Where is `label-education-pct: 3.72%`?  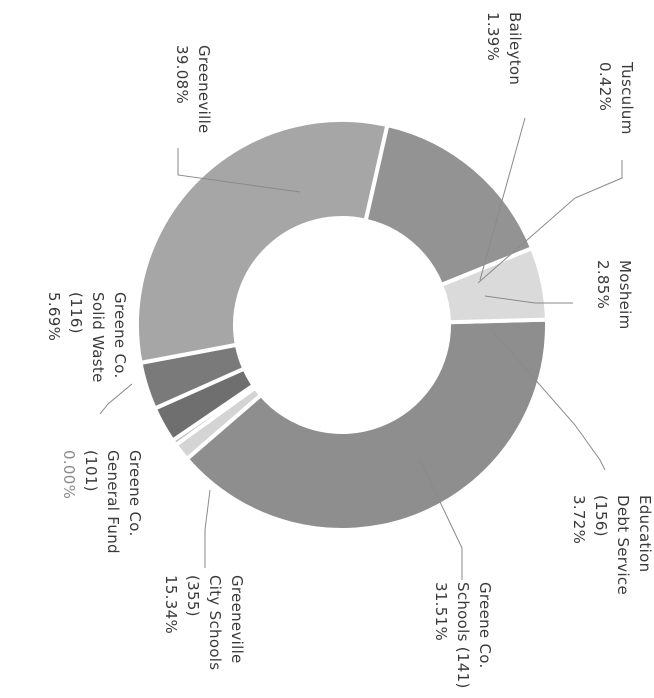 label-education-pct: 3.72% is located at coordinates (579, 519).